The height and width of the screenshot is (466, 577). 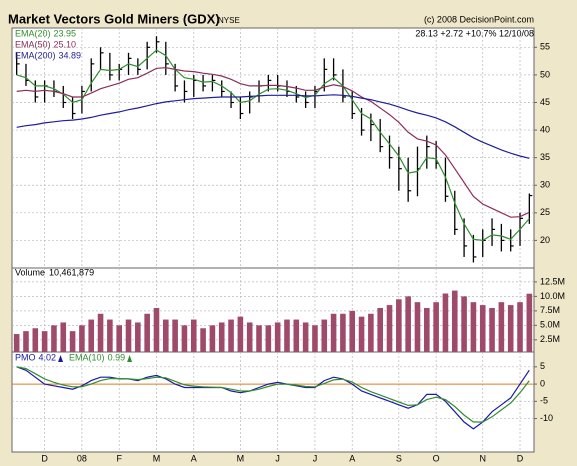 What do you see at coordinates (48, 357) in the screenshot?
I see `legend-value: 4.02` at bounding box center [48, 357].